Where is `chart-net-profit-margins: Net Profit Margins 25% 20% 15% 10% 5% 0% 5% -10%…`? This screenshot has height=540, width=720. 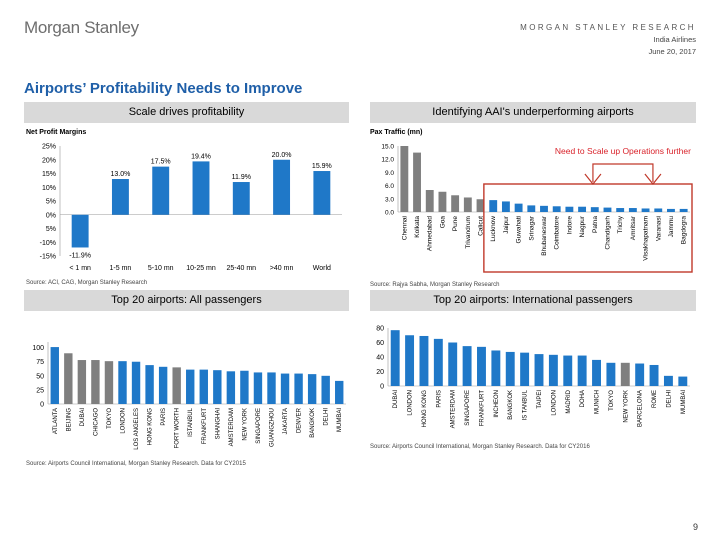
chart-net-profit-margins: Net Profit Margins 25% 20% 15% 10% 5% 0% 5% -10%… is located at coordinates (184, 207).